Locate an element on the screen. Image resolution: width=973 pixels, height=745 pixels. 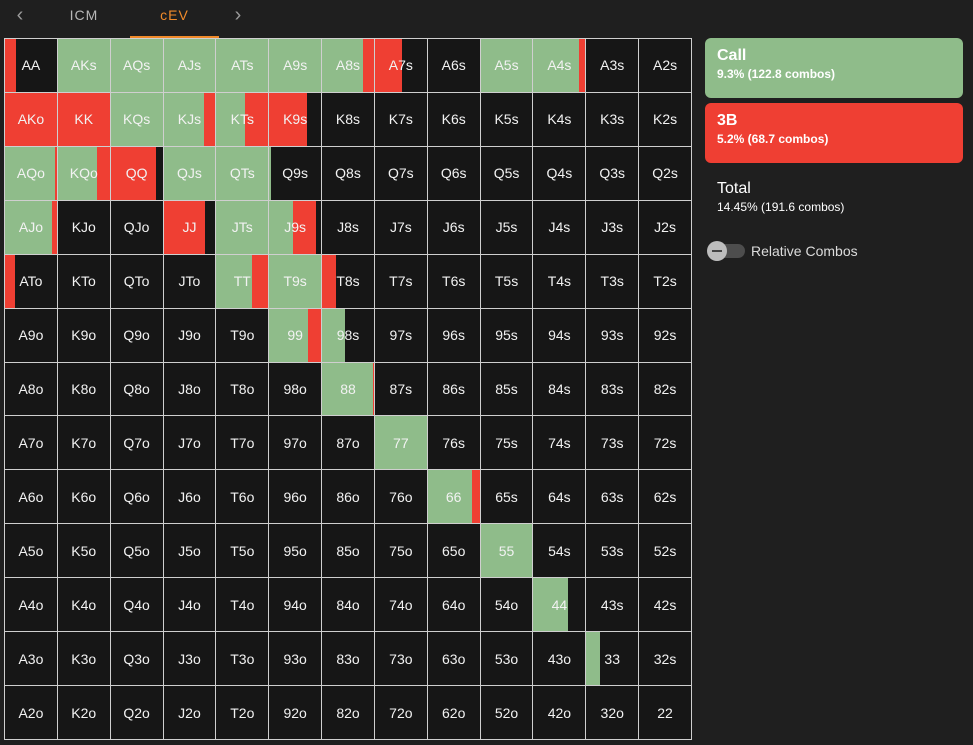
hand-cell: K8s is located at coordinates (348, 119).